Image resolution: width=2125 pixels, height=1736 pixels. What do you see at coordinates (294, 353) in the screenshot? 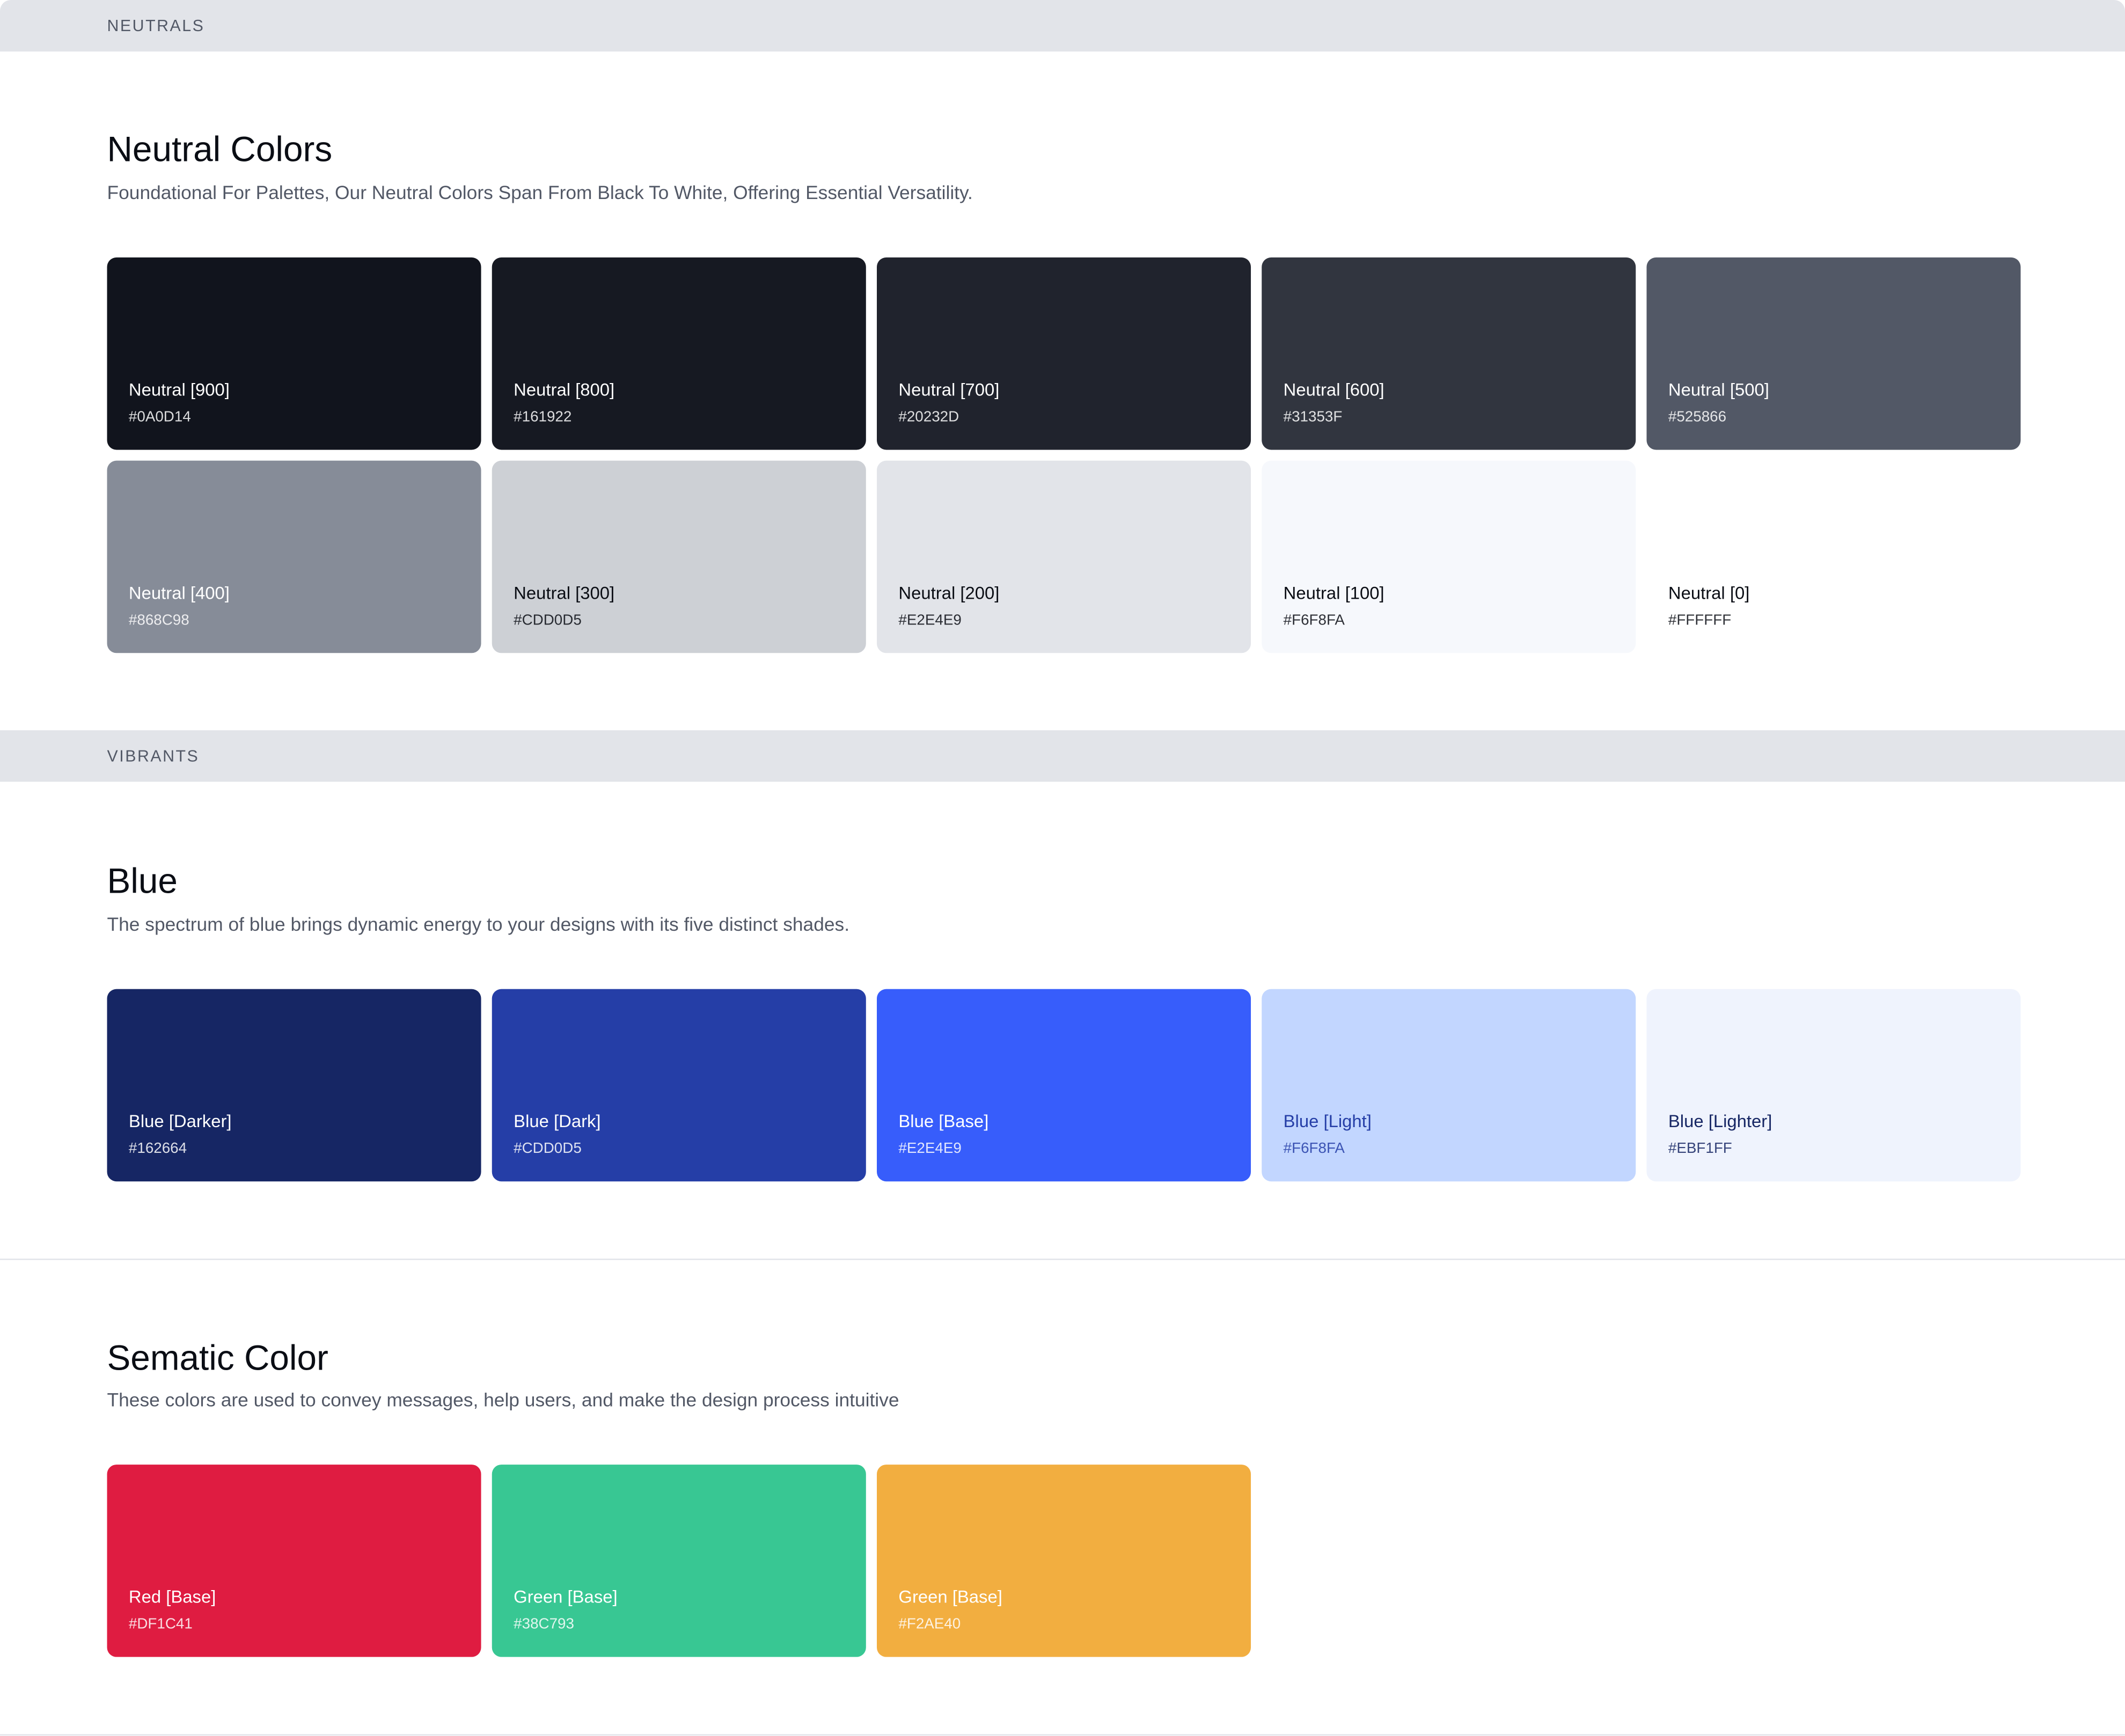
I see `color-swatch-card: Neutral [900] #0A0D14` at bounding box center [294, 353].